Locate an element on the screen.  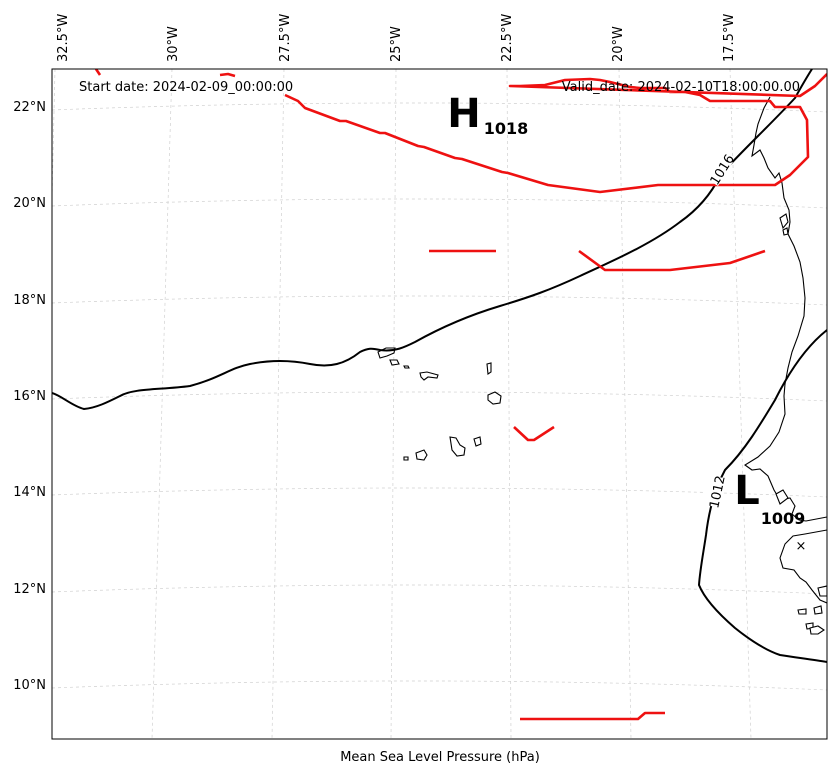
front-northern-blip is located at coordinates (227, 75).